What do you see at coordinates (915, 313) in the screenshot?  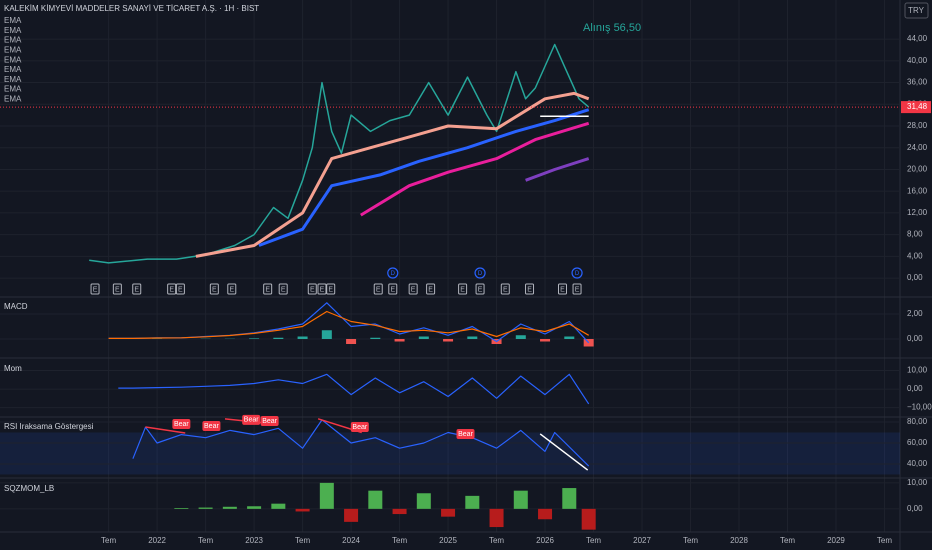 I see `y-tick-label: 2,00` at bounding box center [915, 313].